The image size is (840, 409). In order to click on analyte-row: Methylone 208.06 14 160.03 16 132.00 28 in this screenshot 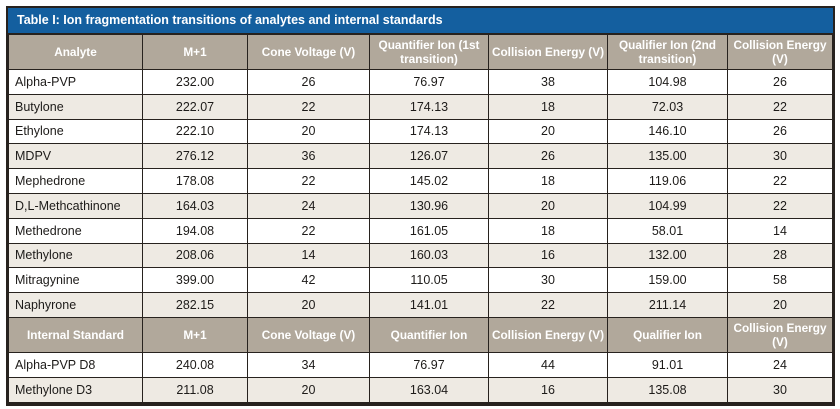, I will do `click(420, 255)`.